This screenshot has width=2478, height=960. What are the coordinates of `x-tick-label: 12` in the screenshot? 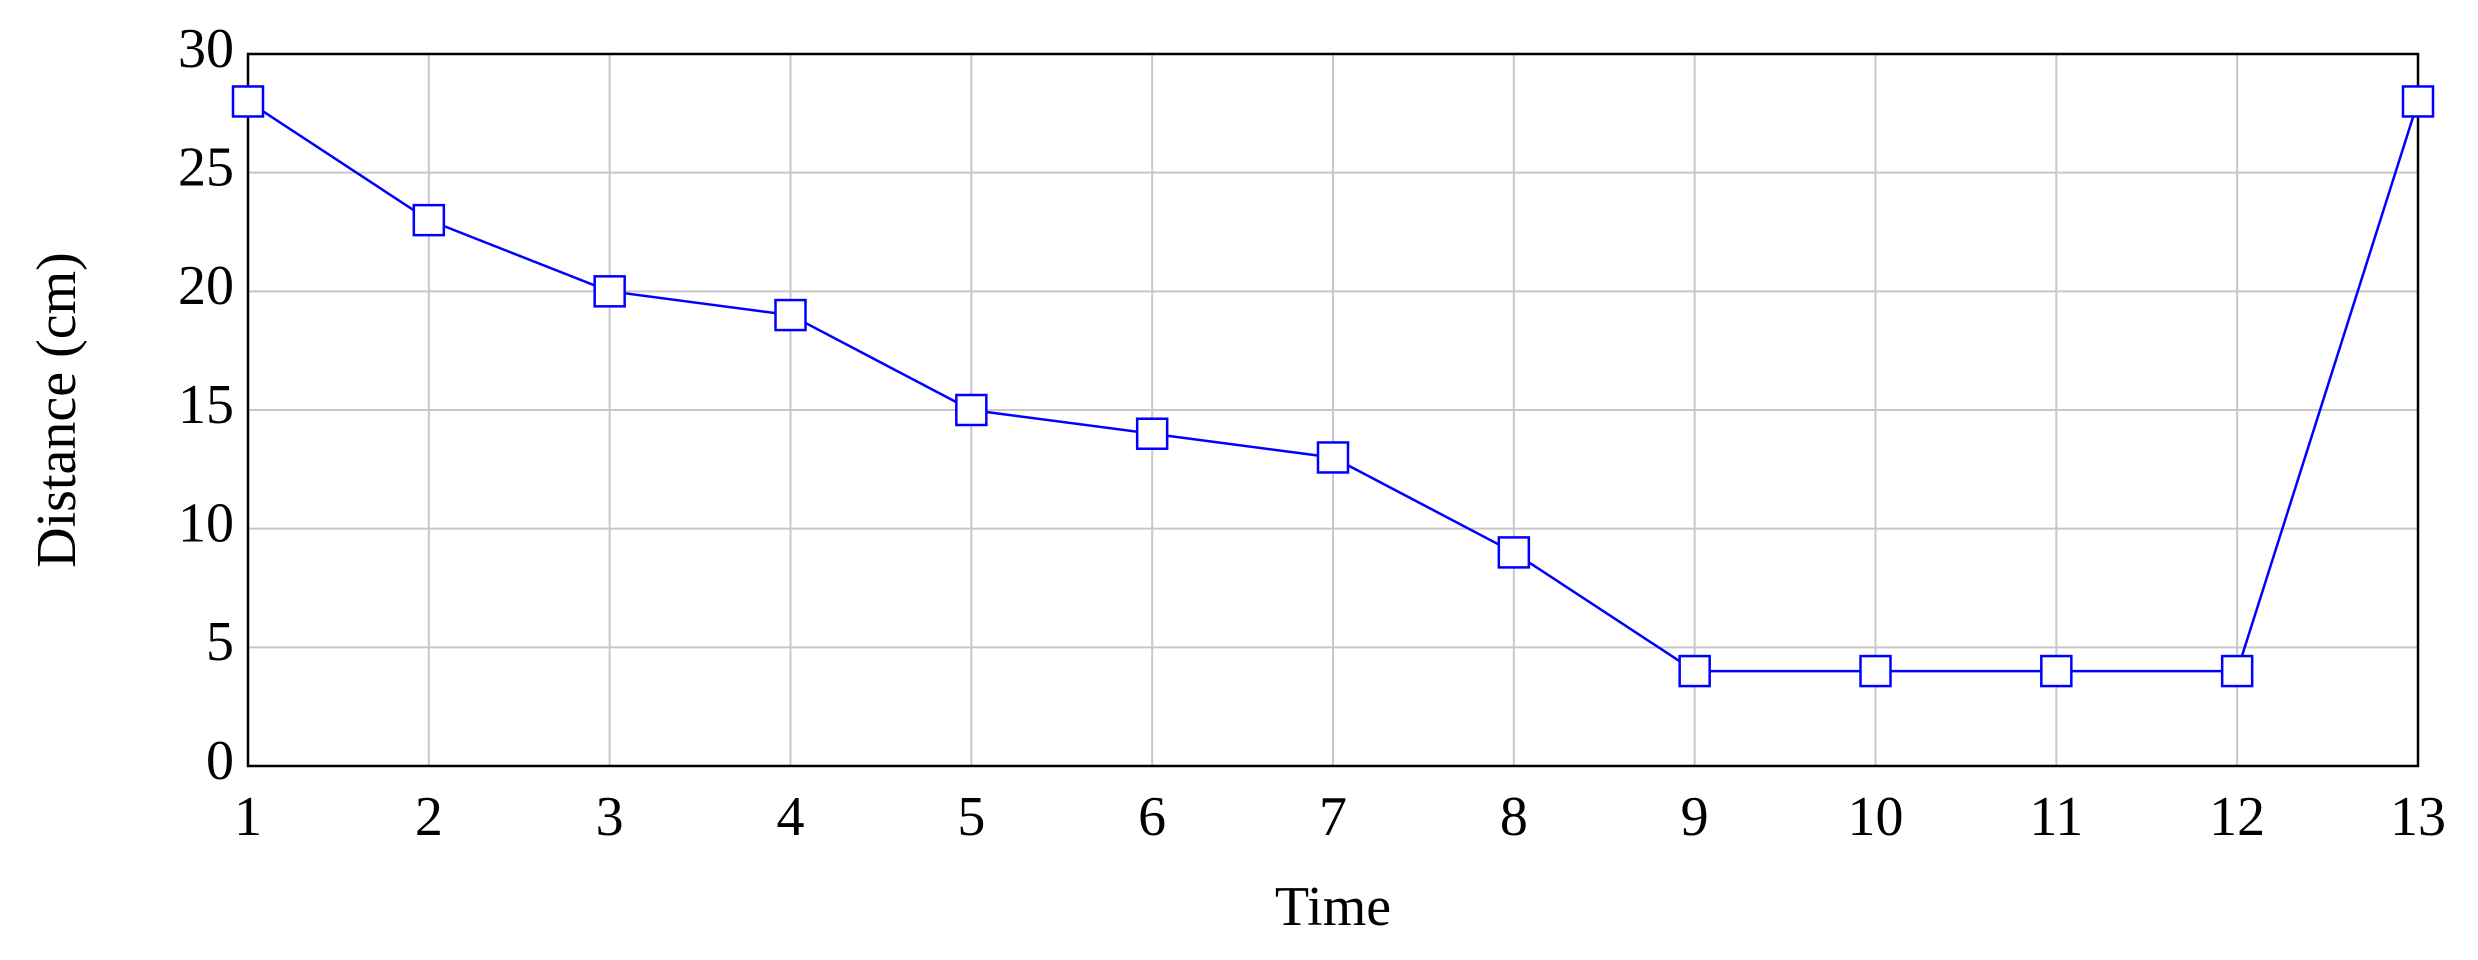 It's located at (2237, 817).